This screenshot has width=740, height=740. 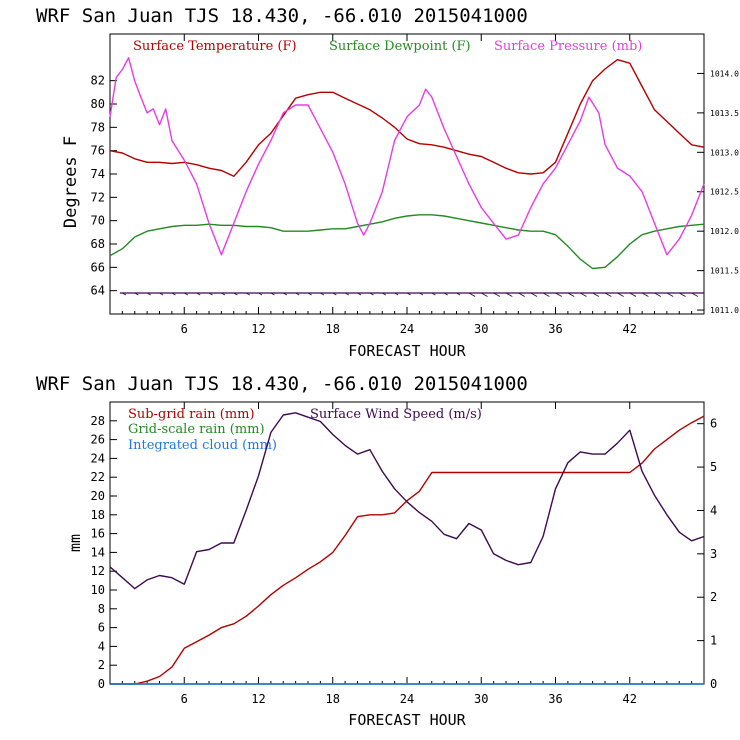 What do you see at coordinates (400, 46) in the screenshot?
I see `legend-entry: Surface Dewpoint (F)` at bounding box center [400, 46].